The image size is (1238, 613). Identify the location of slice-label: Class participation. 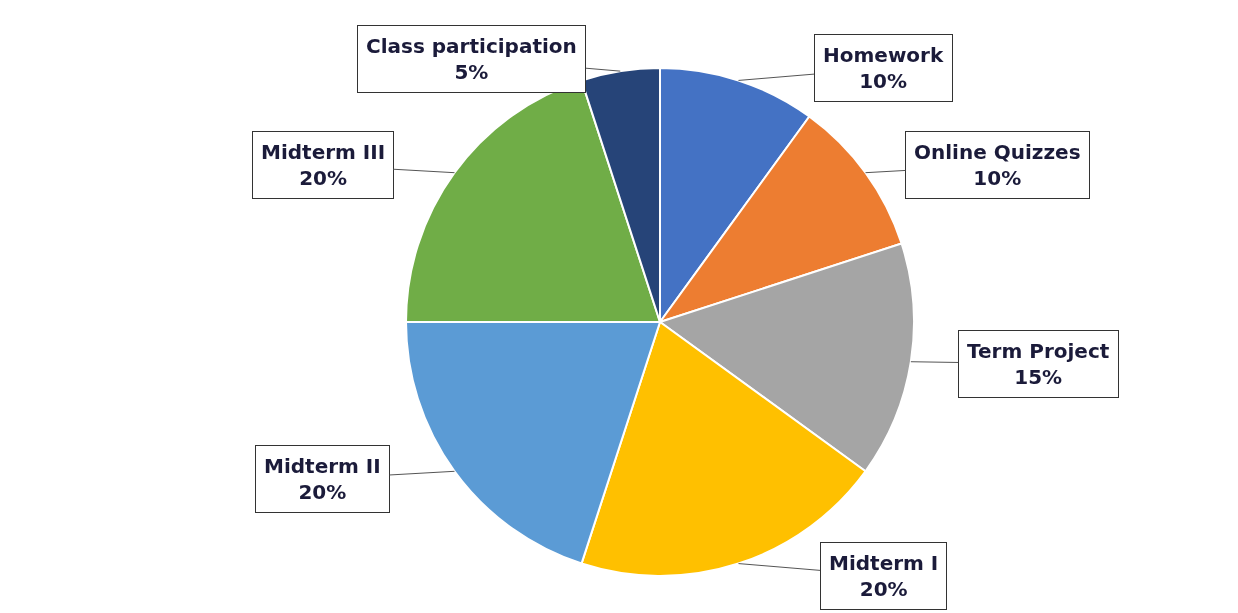
(471, 46).